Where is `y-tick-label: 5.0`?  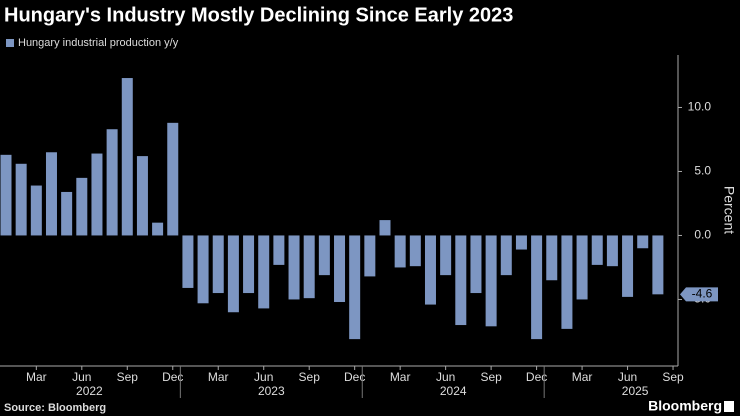
y-tick-label: 5.0 is located at coordinates (702, 171).